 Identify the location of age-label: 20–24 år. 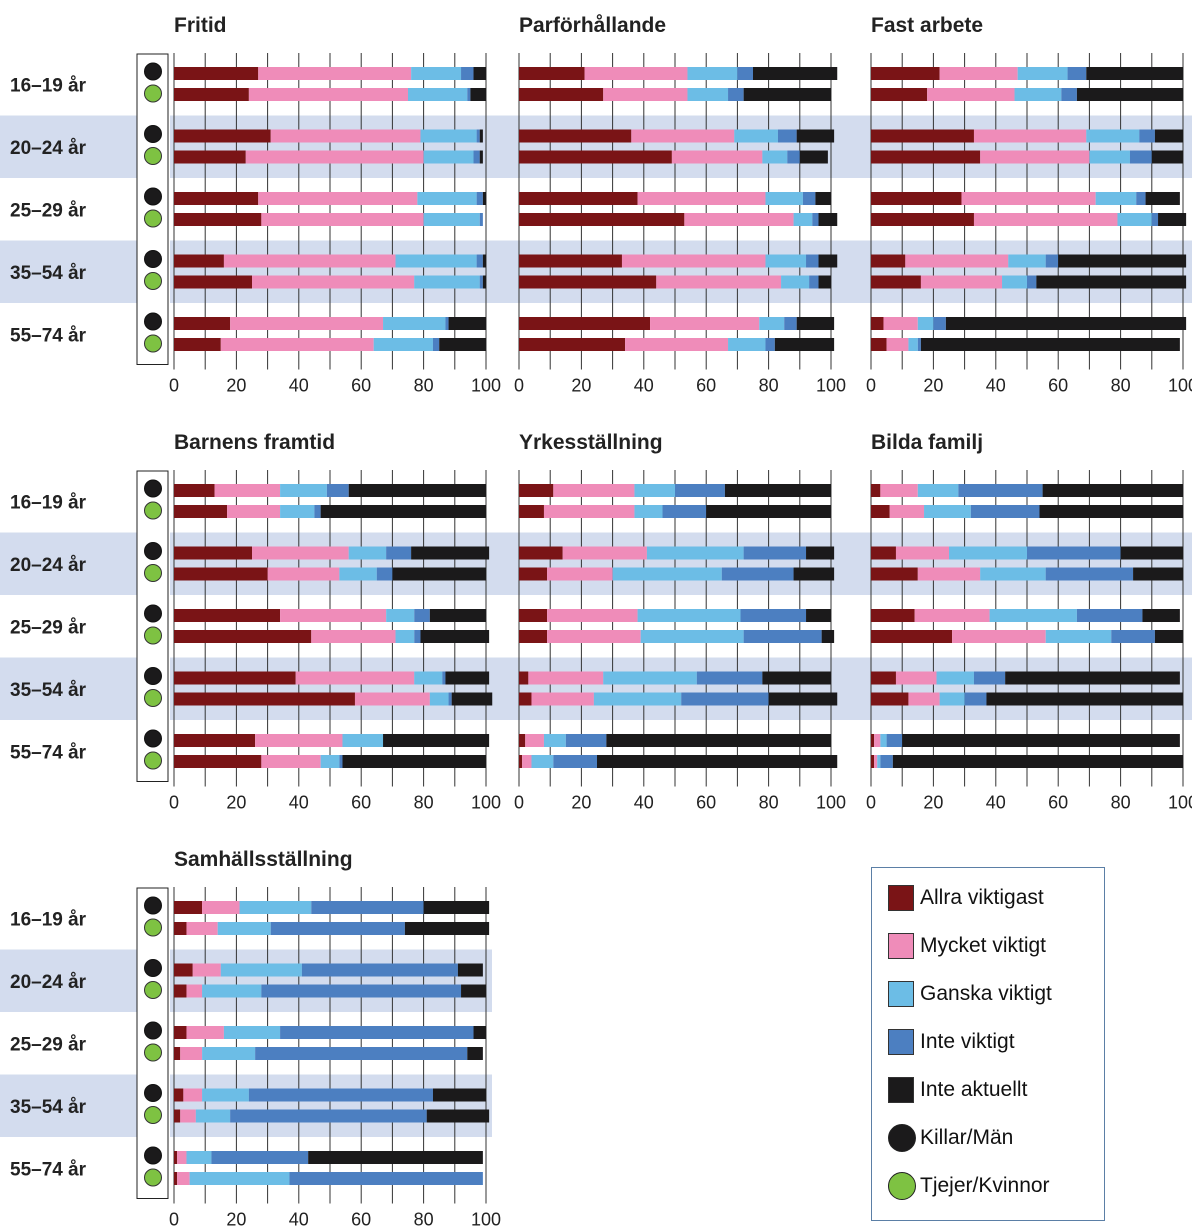
(48, 982).